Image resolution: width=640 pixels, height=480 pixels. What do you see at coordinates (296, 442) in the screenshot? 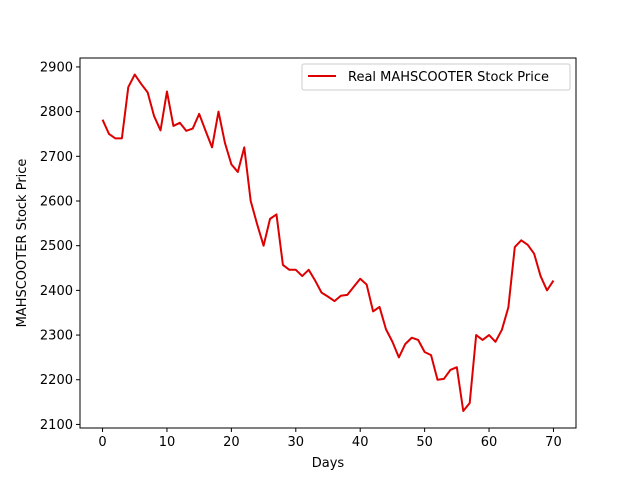
I see `x-tick-label: 30` at bounding box center [296, 442].